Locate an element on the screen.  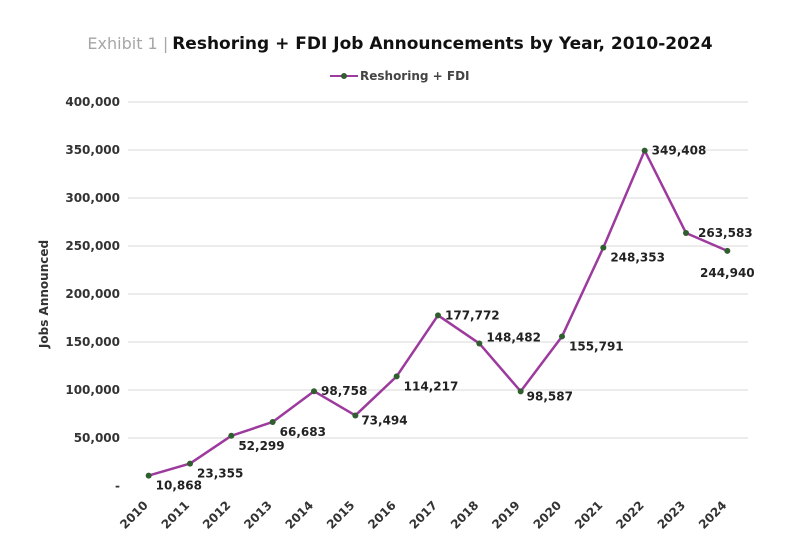
x-tick-label: 2010 is located at coordinates (134, 515).